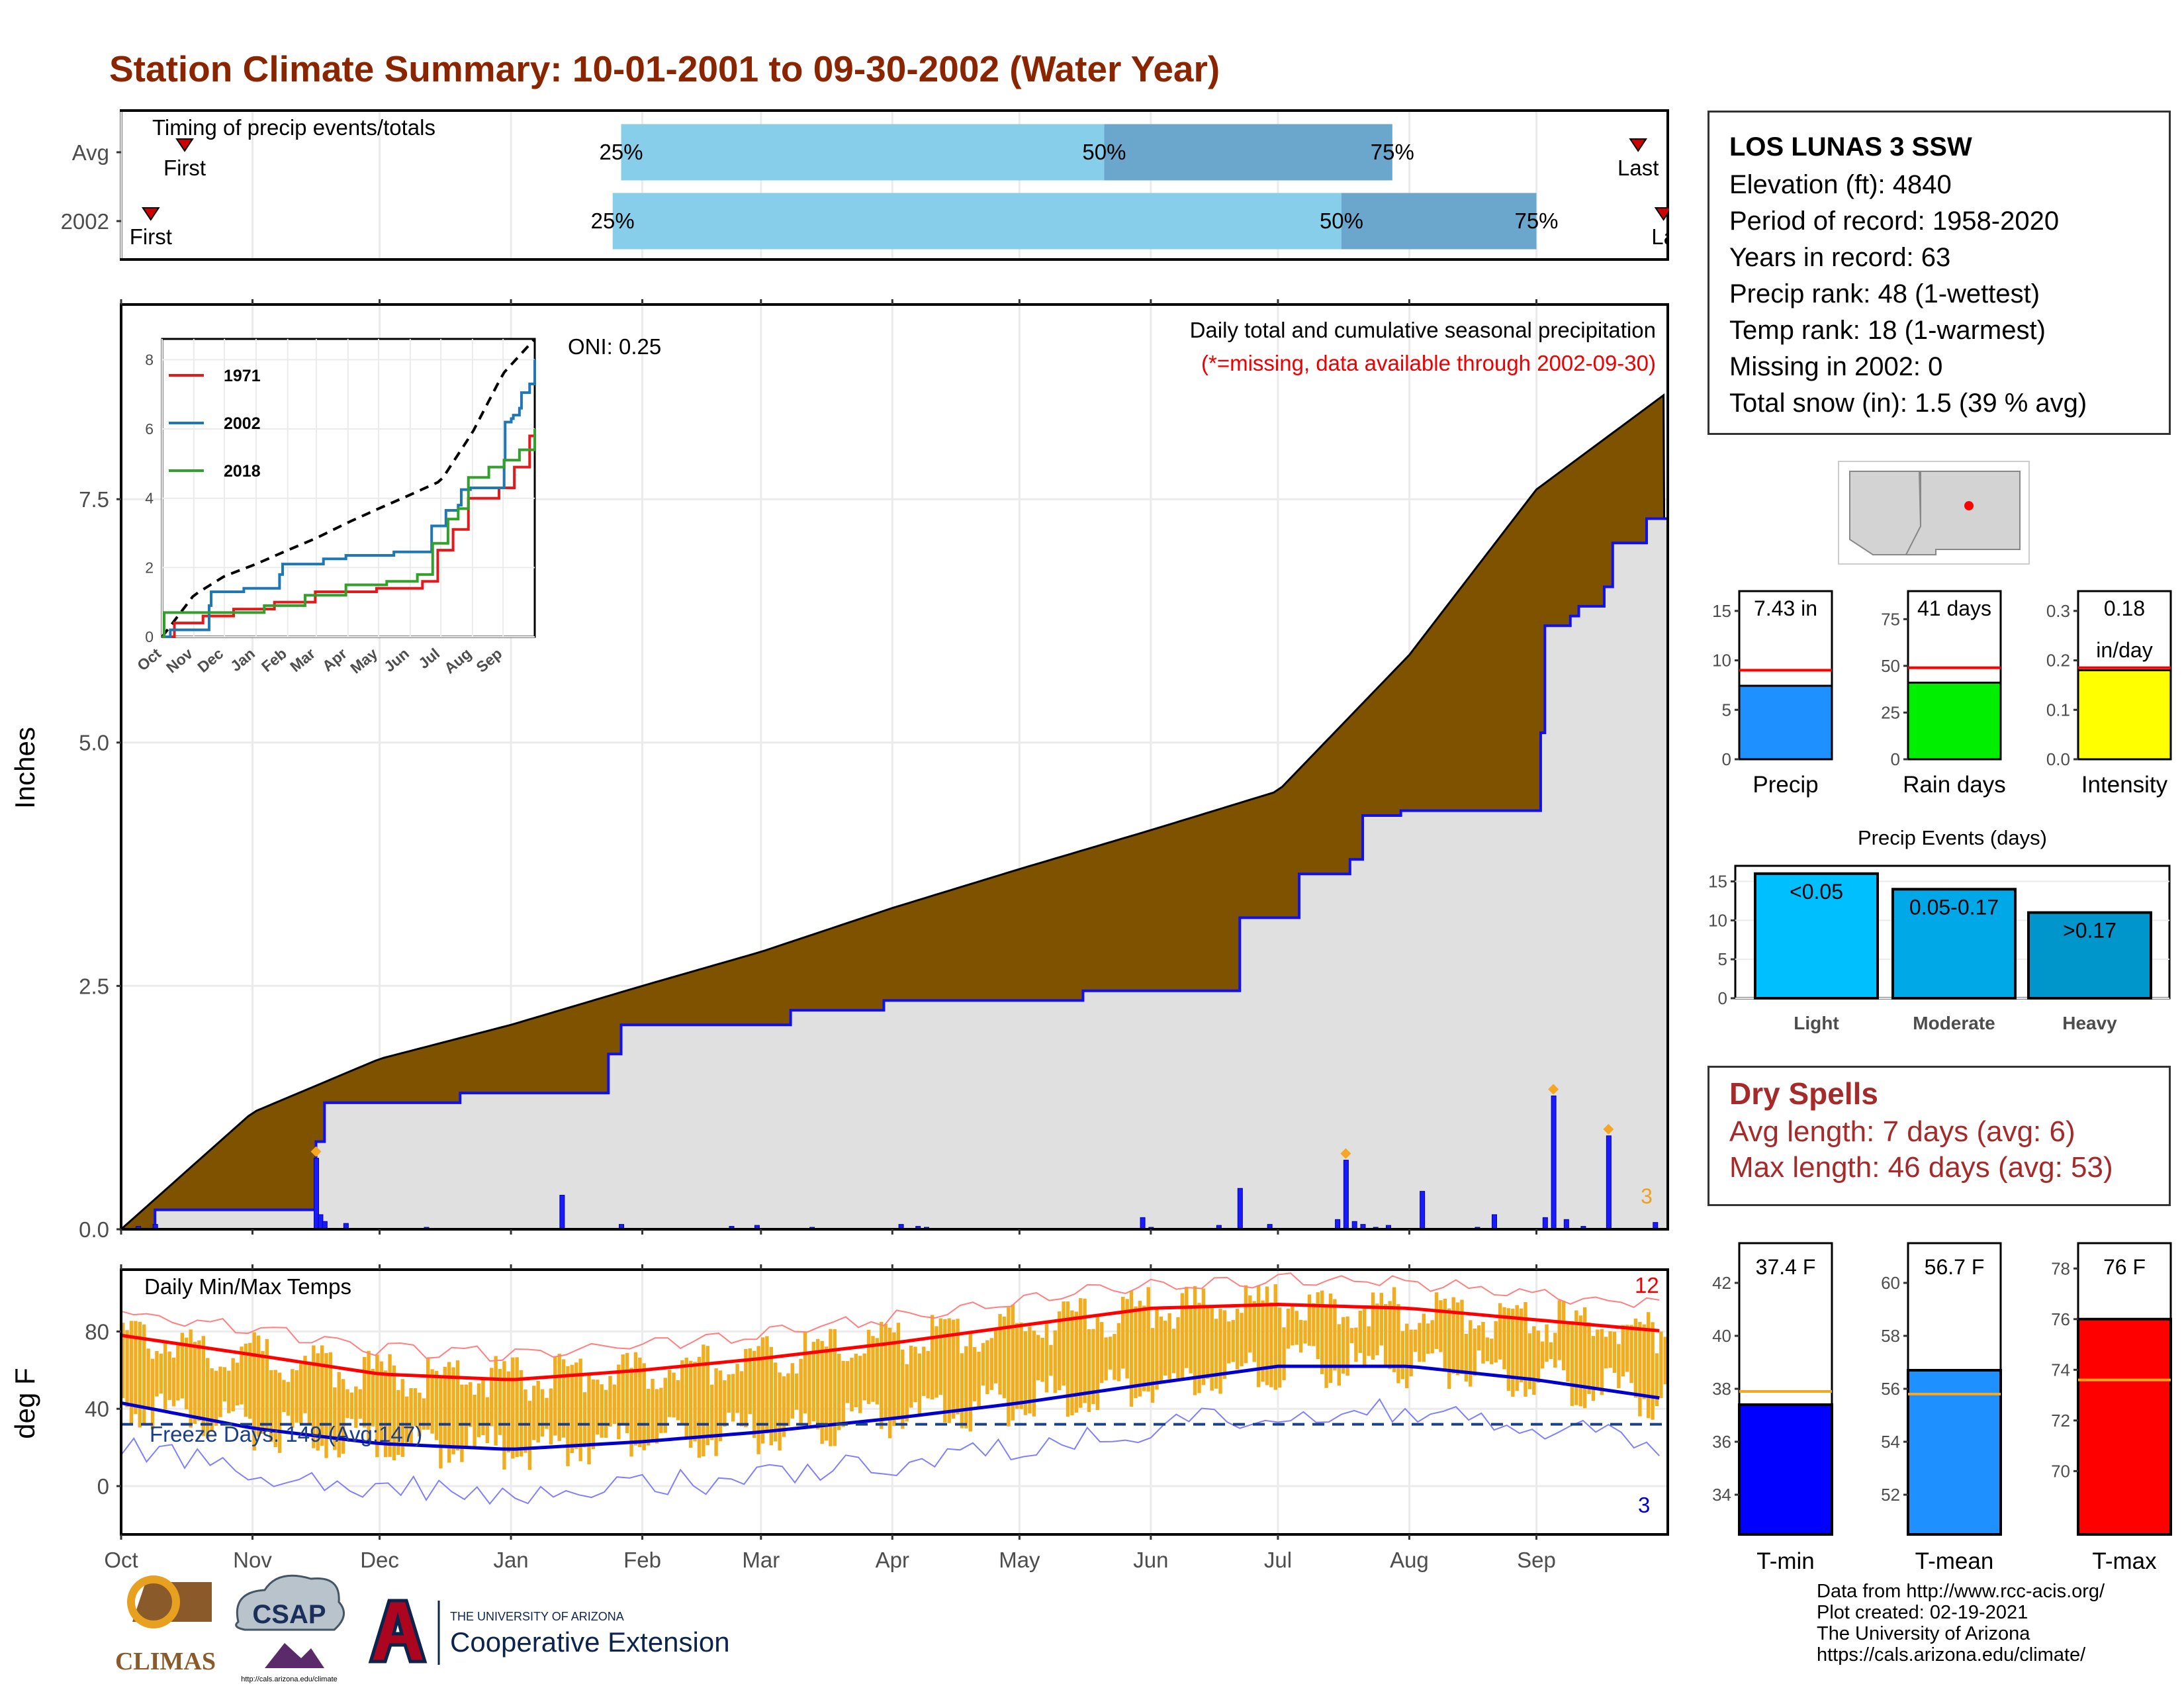 This screenshot has height=1688, width=2184. Describe the element at coordinates (1921, 1167) in the screenshot. I see `dry-spells-max: Max length: 46 days (avg: 53)` at that location.